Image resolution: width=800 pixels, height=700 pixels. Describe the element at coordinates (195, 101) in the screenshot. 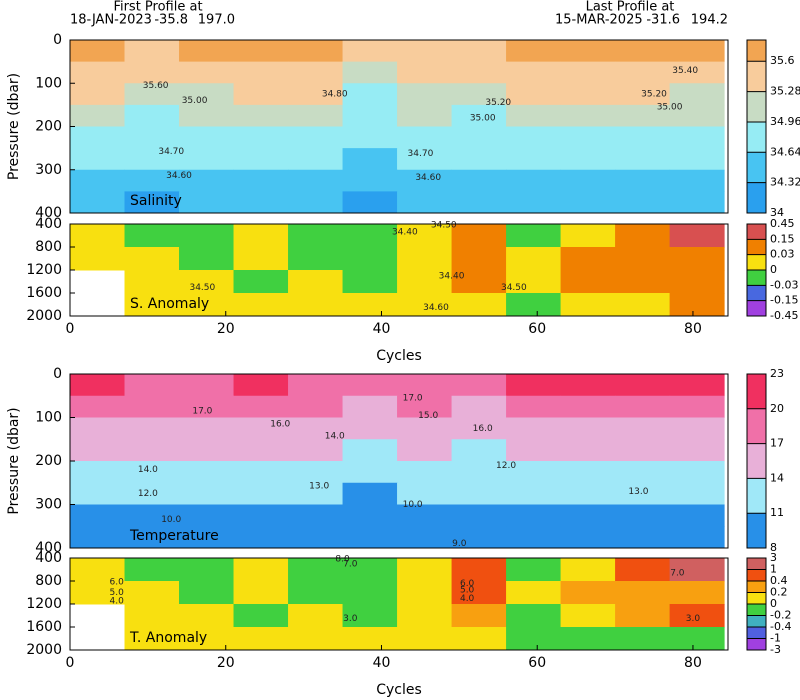

I see `contour-label: 35.00` at that location.